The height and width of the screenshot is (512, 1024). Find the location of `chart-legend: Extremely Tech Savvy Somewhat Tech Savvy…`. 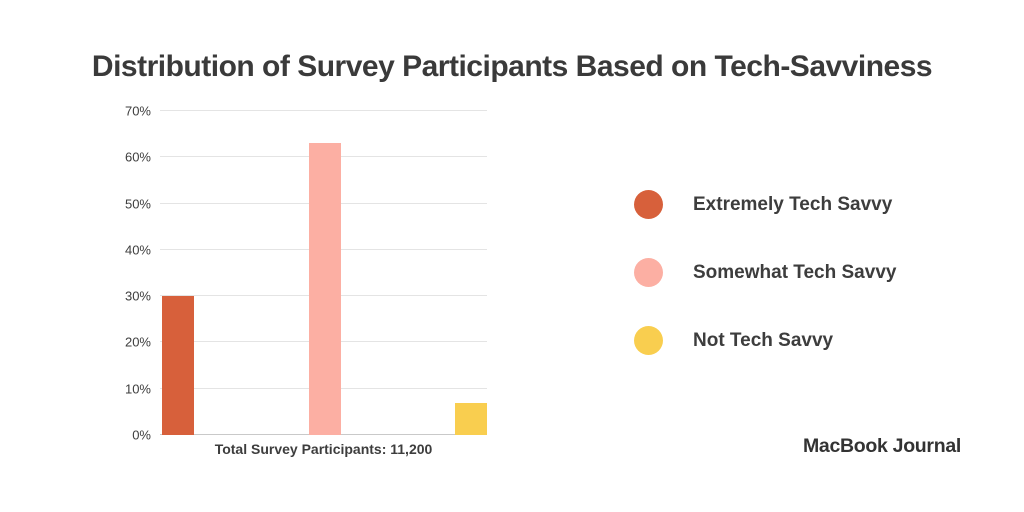

chart-legend: Extremely Tech Savvy Somewhat Tech Savvy… is located at coordinates (765, 292).